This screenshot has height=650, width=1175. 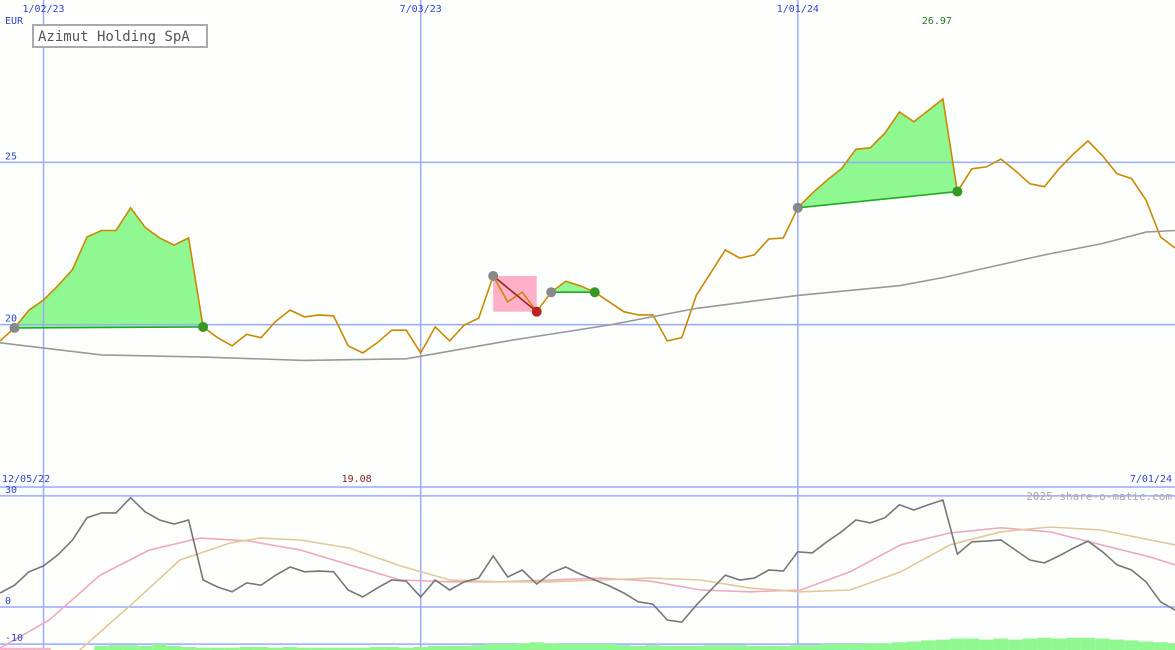 What do you see at coordinates (798, 9) in the screenshot?
I see `x-tick-label: 1/01/24` at bounding box center [798, 9].